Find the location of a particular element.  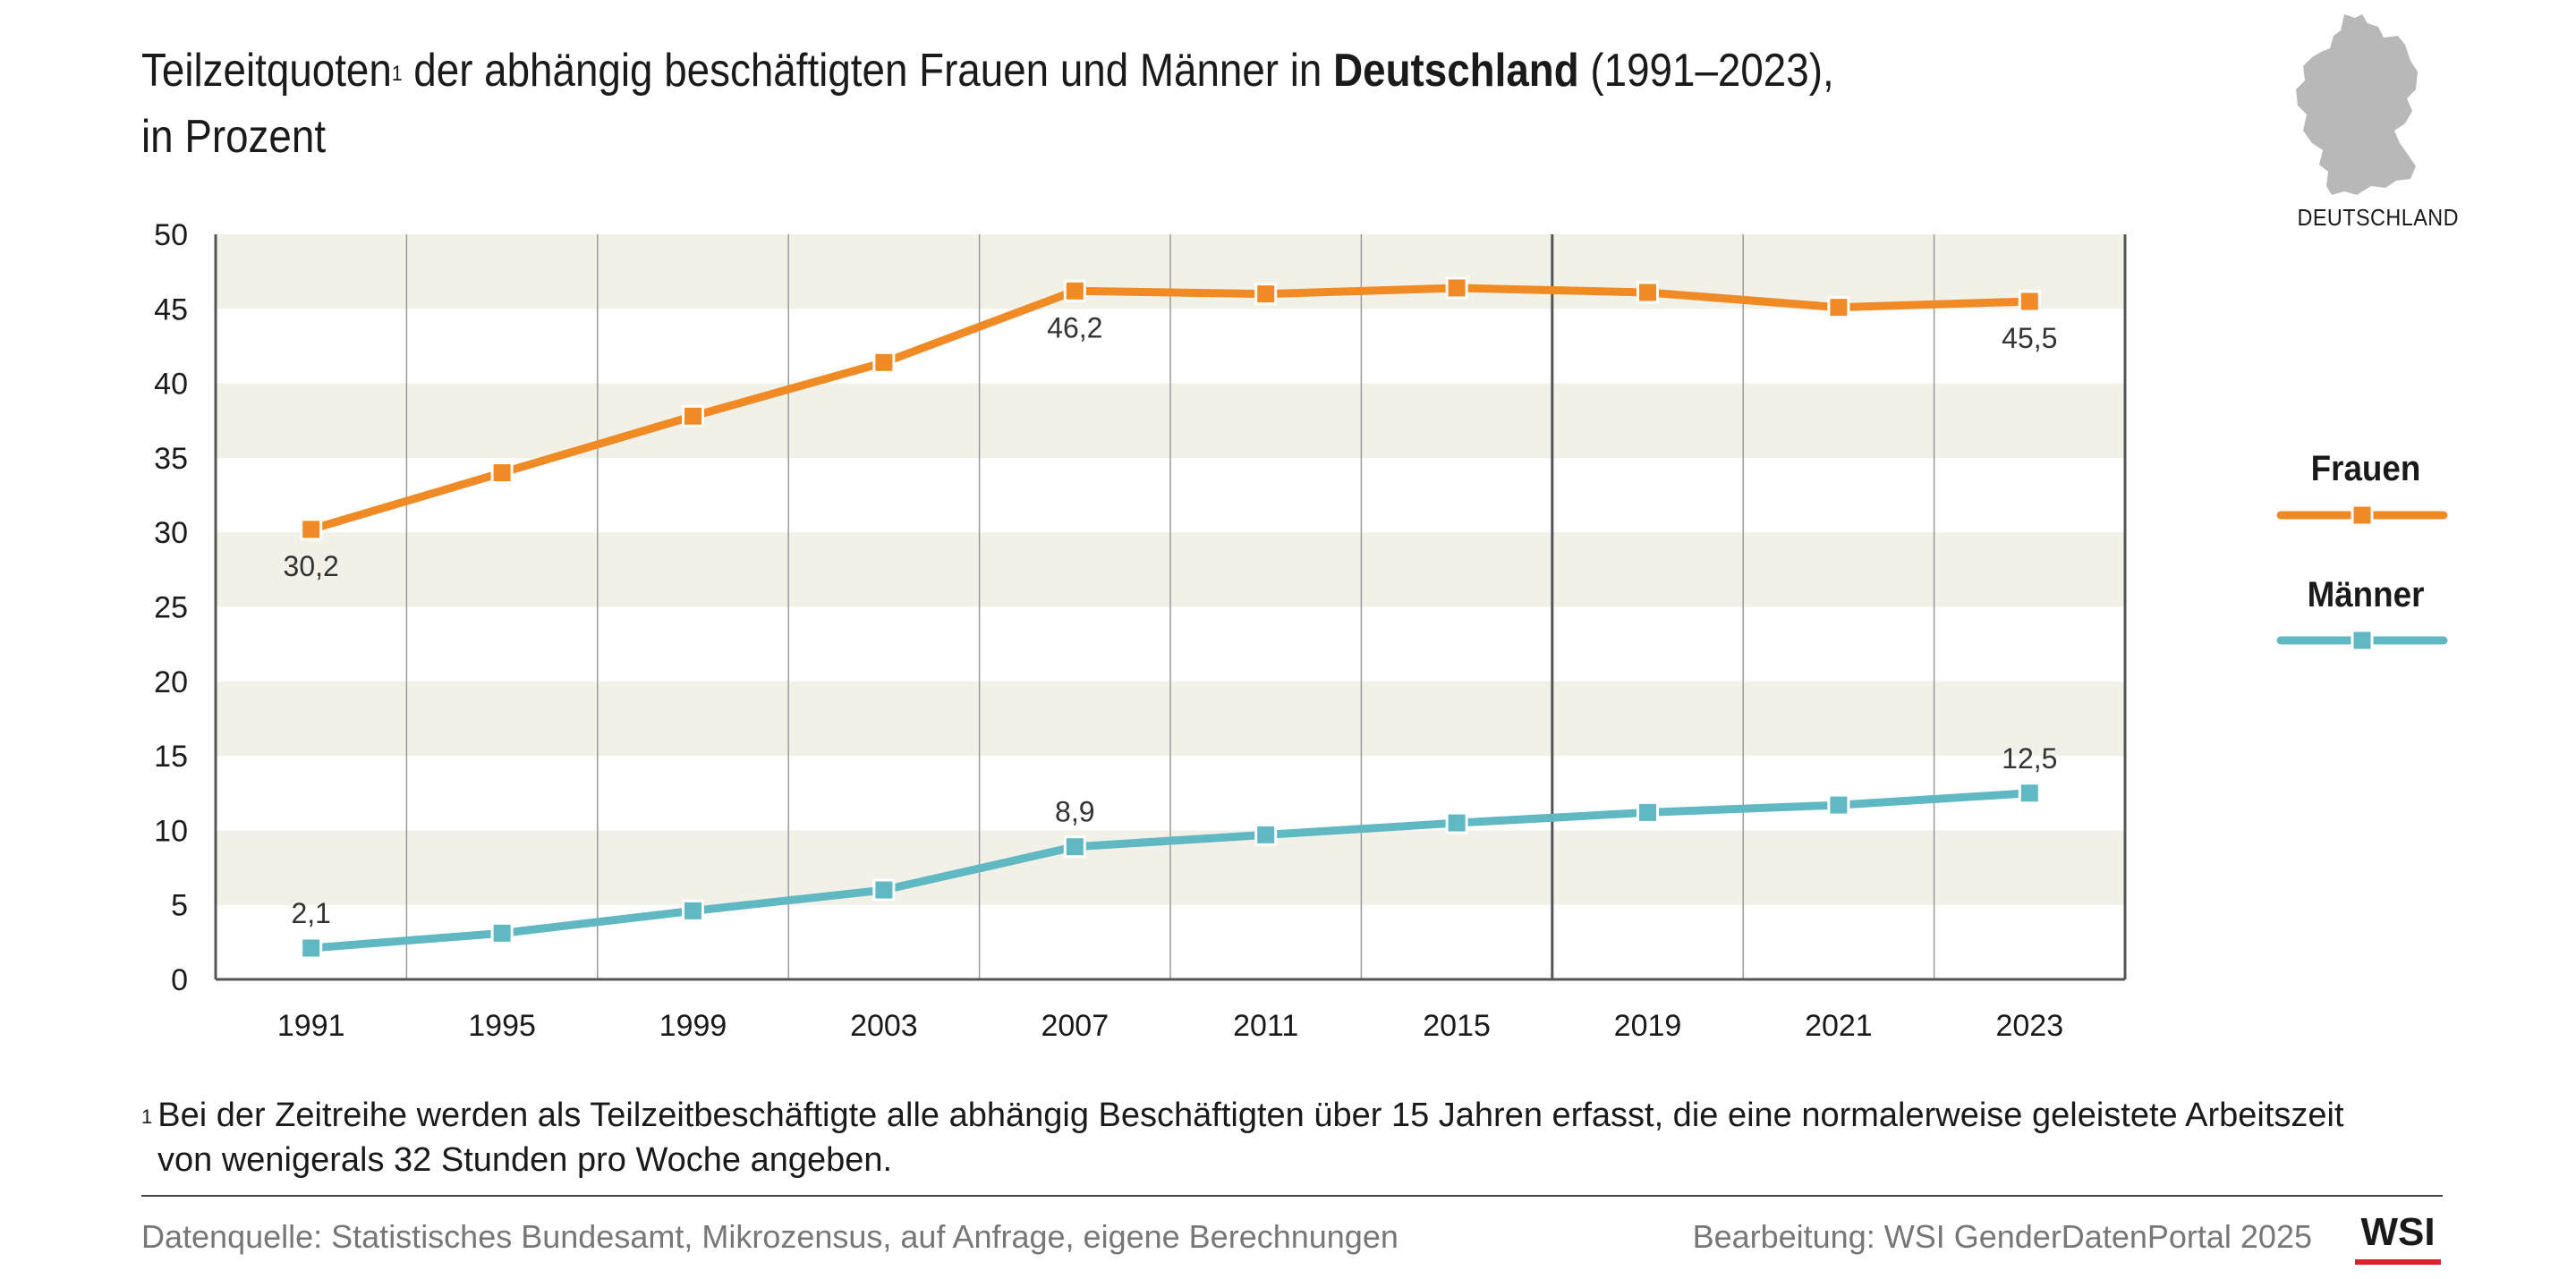

x-tick-label: 2019 is located at coordinates (1648, 1026).